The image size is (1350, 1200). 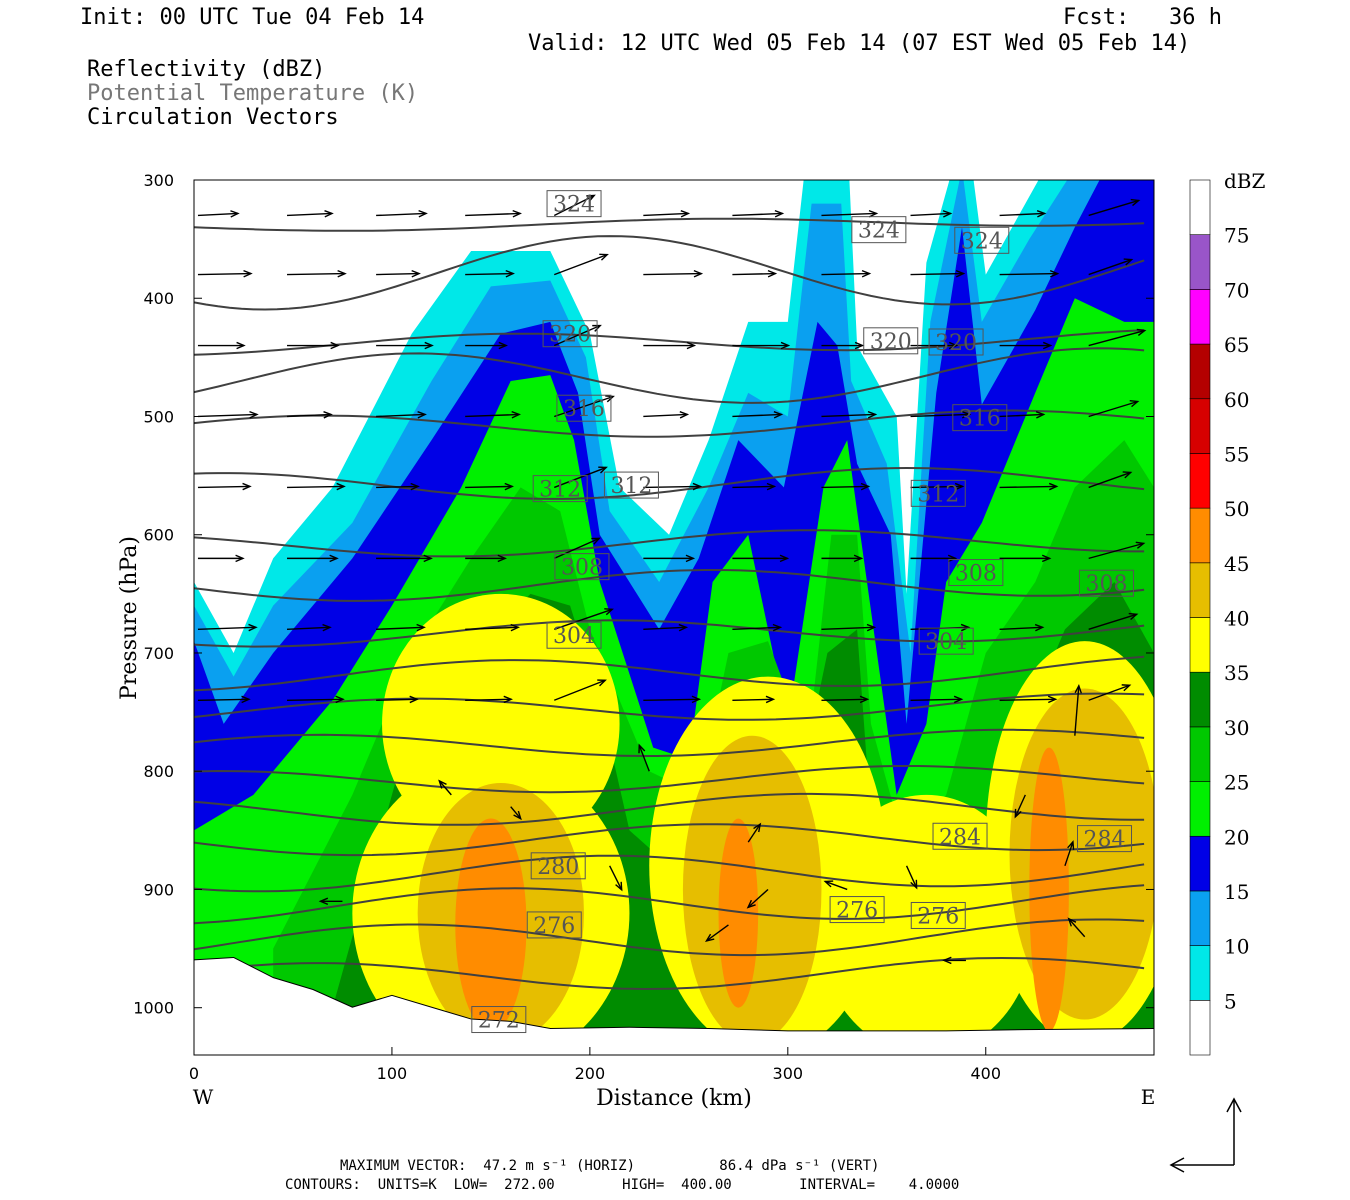 I want to click on y-tick-label: 900, so click(x=158, y=889).